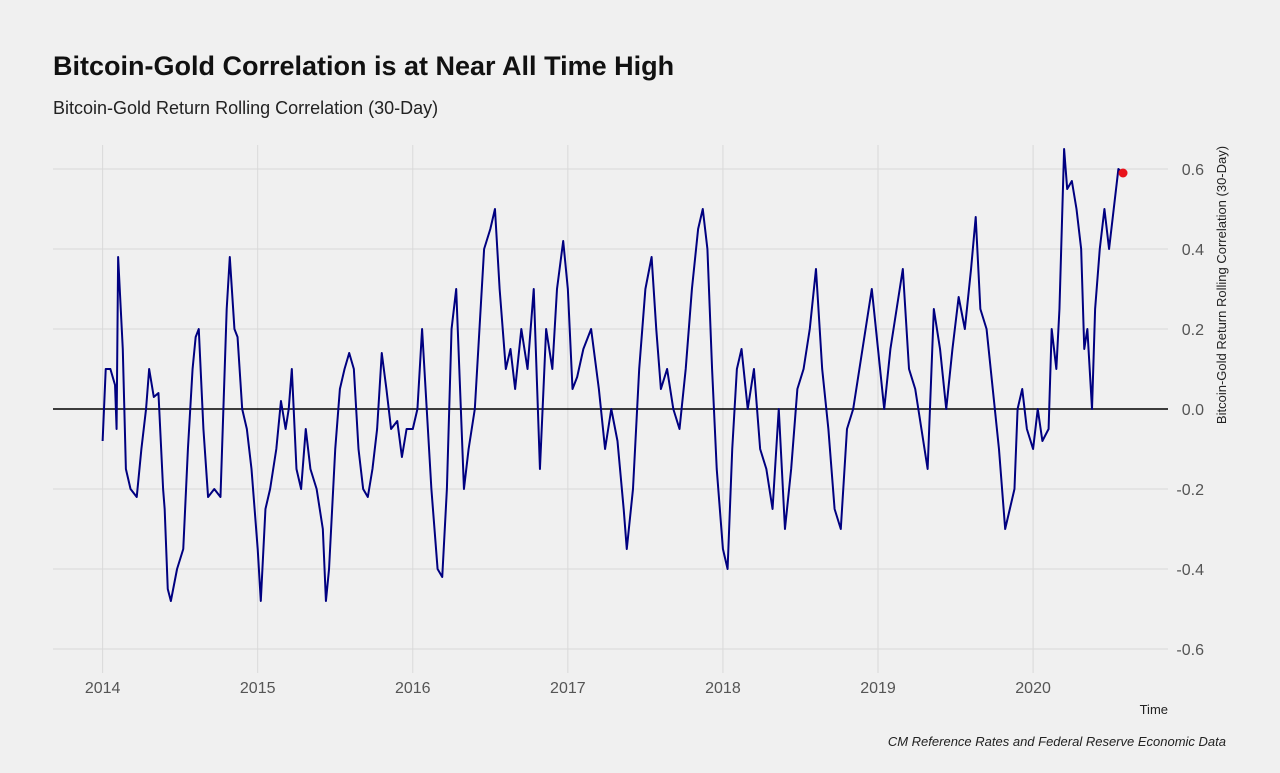 The height and width of the screenshot is (773, 1280). I want to click on x-tick-label: 2015, so click(258, 688).